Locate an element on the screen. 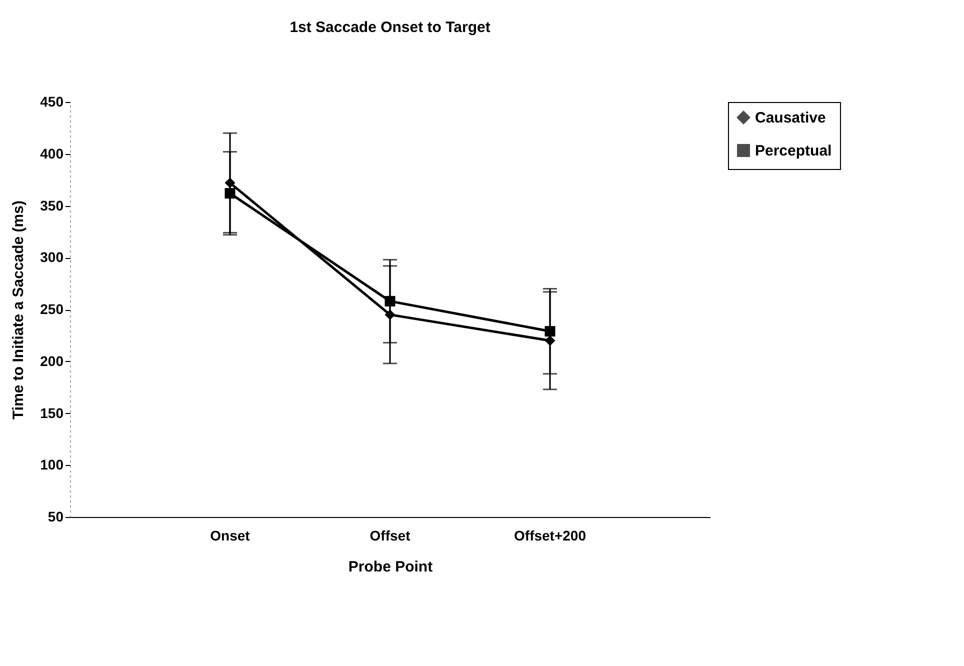 Image resolution: width=964 pixels, height=666 pixels. chart-title: 1st Saccade Onset to Target is located at coordinates (390, 27).